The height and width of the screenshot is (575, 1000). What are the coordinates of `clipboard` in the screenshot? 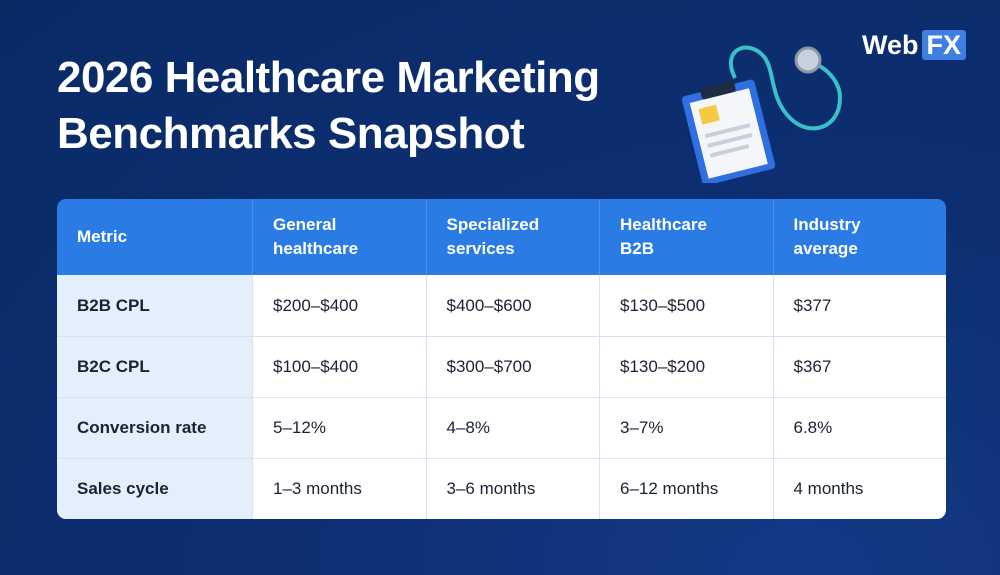 It's located at (728, 131).